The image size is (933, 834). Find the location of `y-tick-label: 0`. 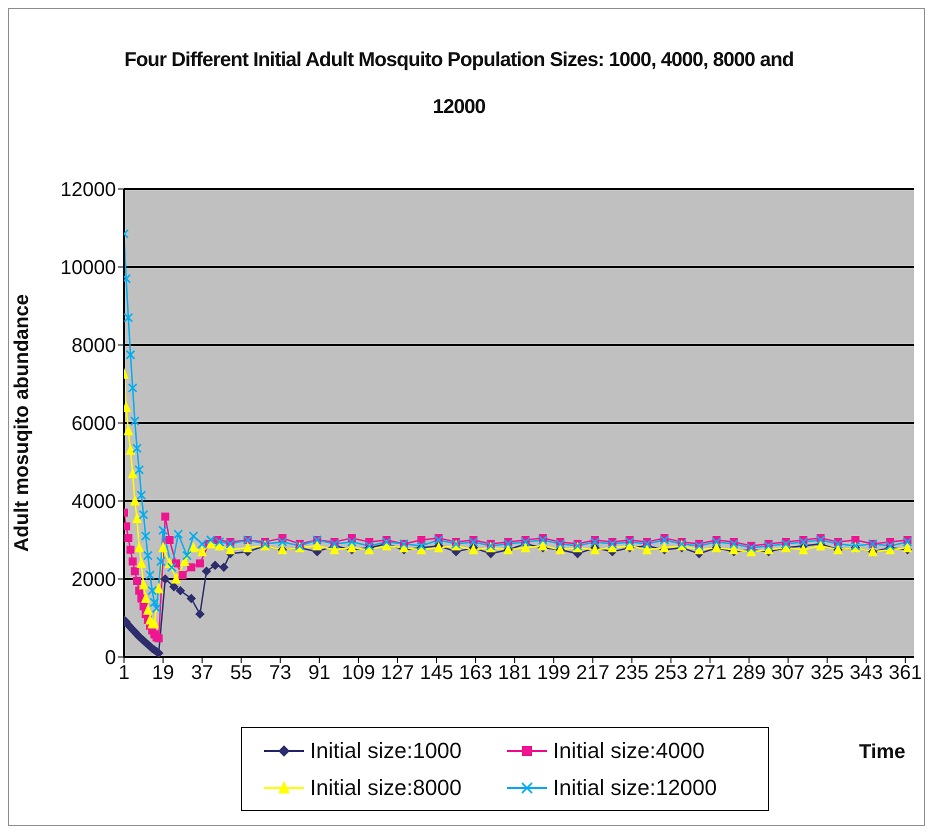

y-tick-label: 0 is located at coordinates (110, 658).